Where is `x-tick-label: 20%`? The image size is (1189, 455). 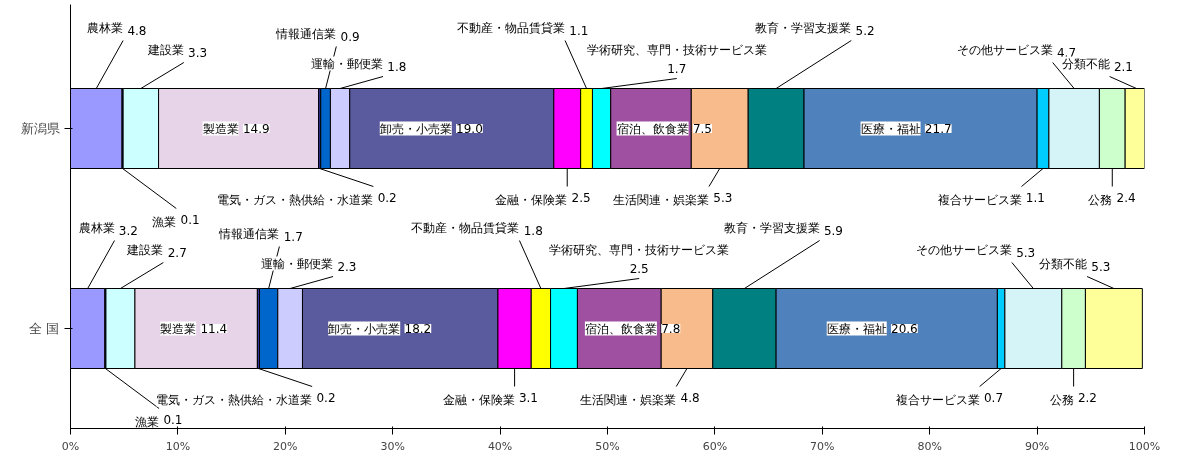
x-tick-label: 20% is located at coordinates (285, 446).